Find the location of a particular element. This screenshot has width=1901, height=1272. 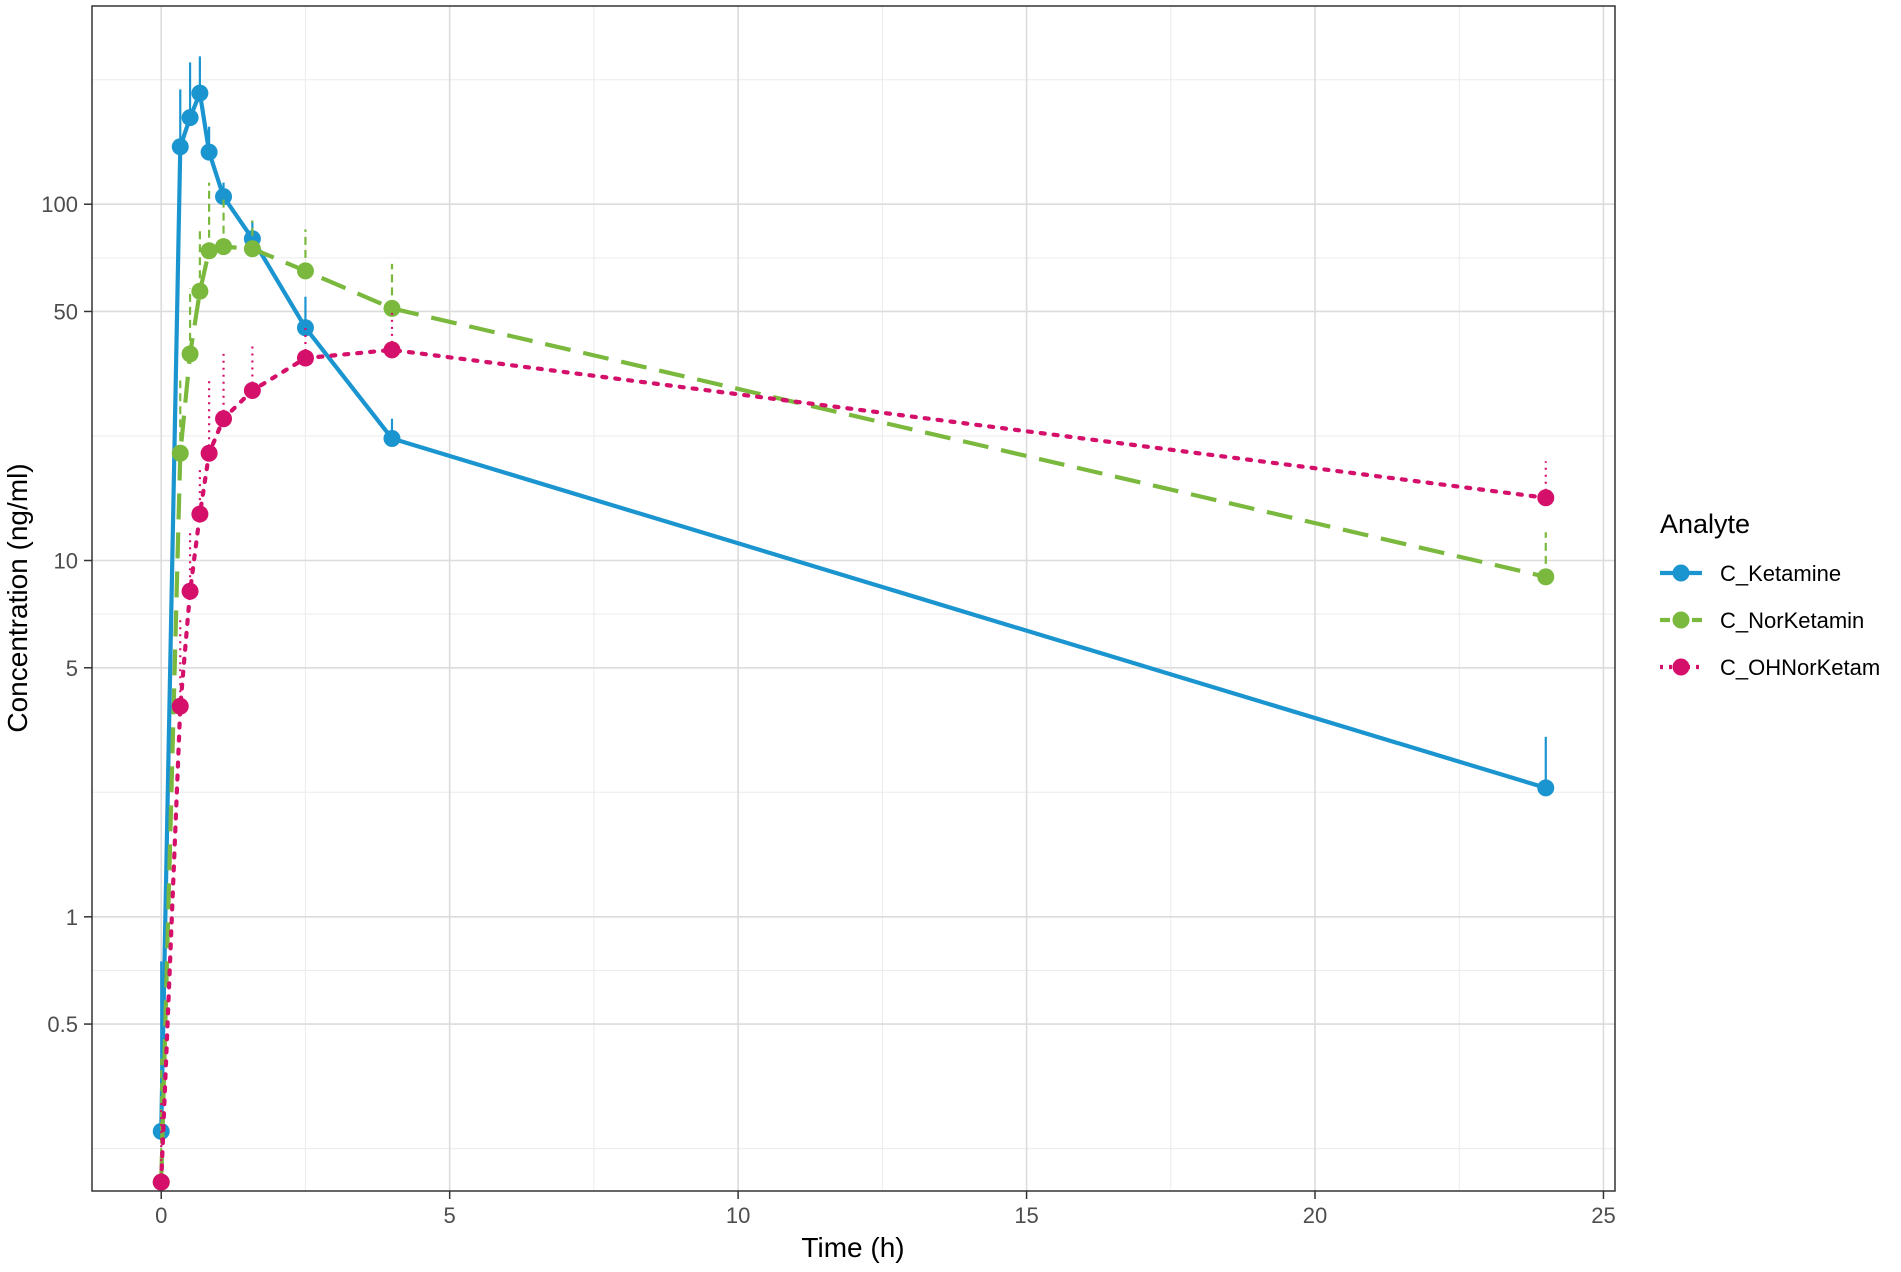

y-tick-label: 10 is located at coordinates (66, 561).